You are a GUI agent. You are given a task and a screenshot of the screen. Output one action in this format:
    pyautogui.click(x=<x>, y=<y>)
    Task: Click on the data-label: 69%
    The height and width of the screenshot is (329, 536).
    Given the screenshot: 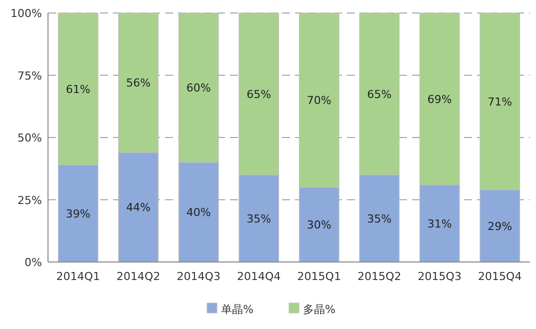 What is the action you would take?
    pyautogui.click(x=439, y=99)
    